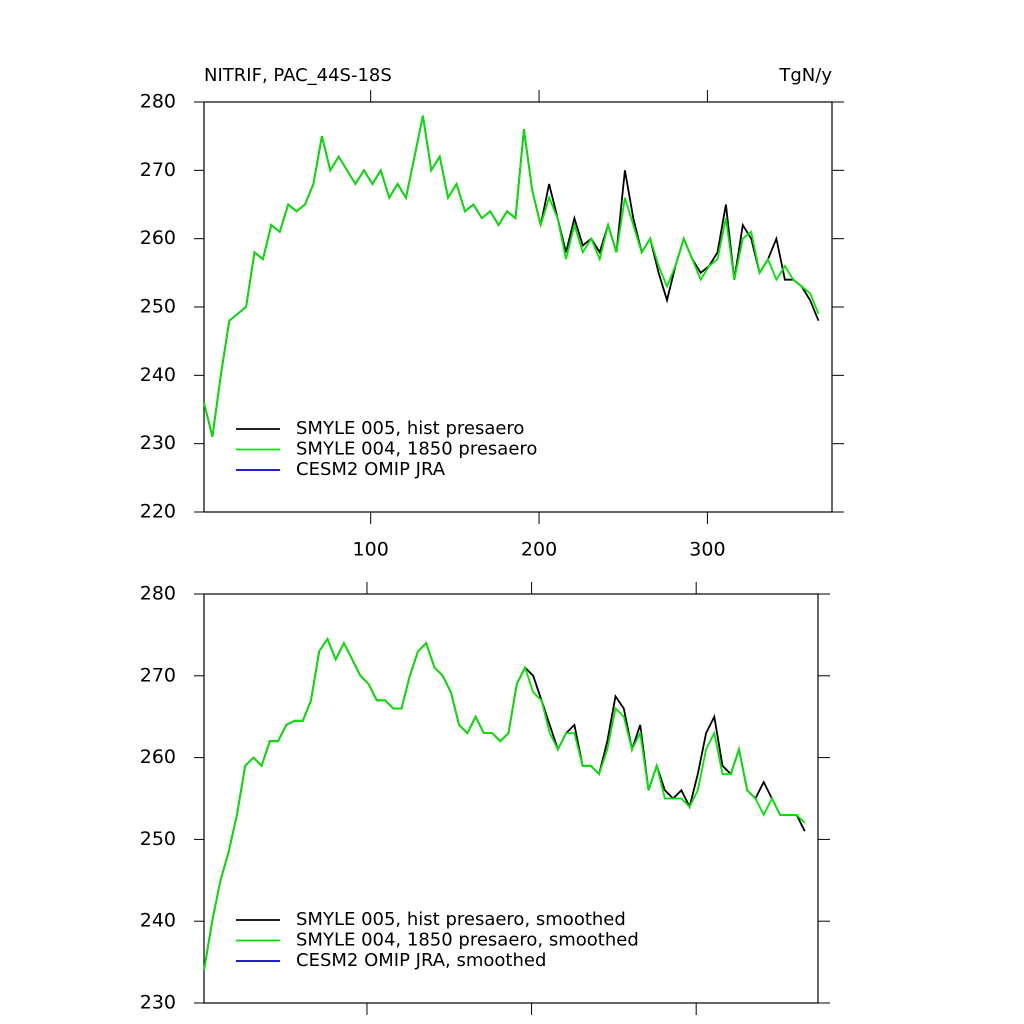 This screenshot has height=1024, width=1024. What do you see at coordinates (539, 550) in the screenshot?
I see `x-tick-label: 200` at bounding box center [539, 550].